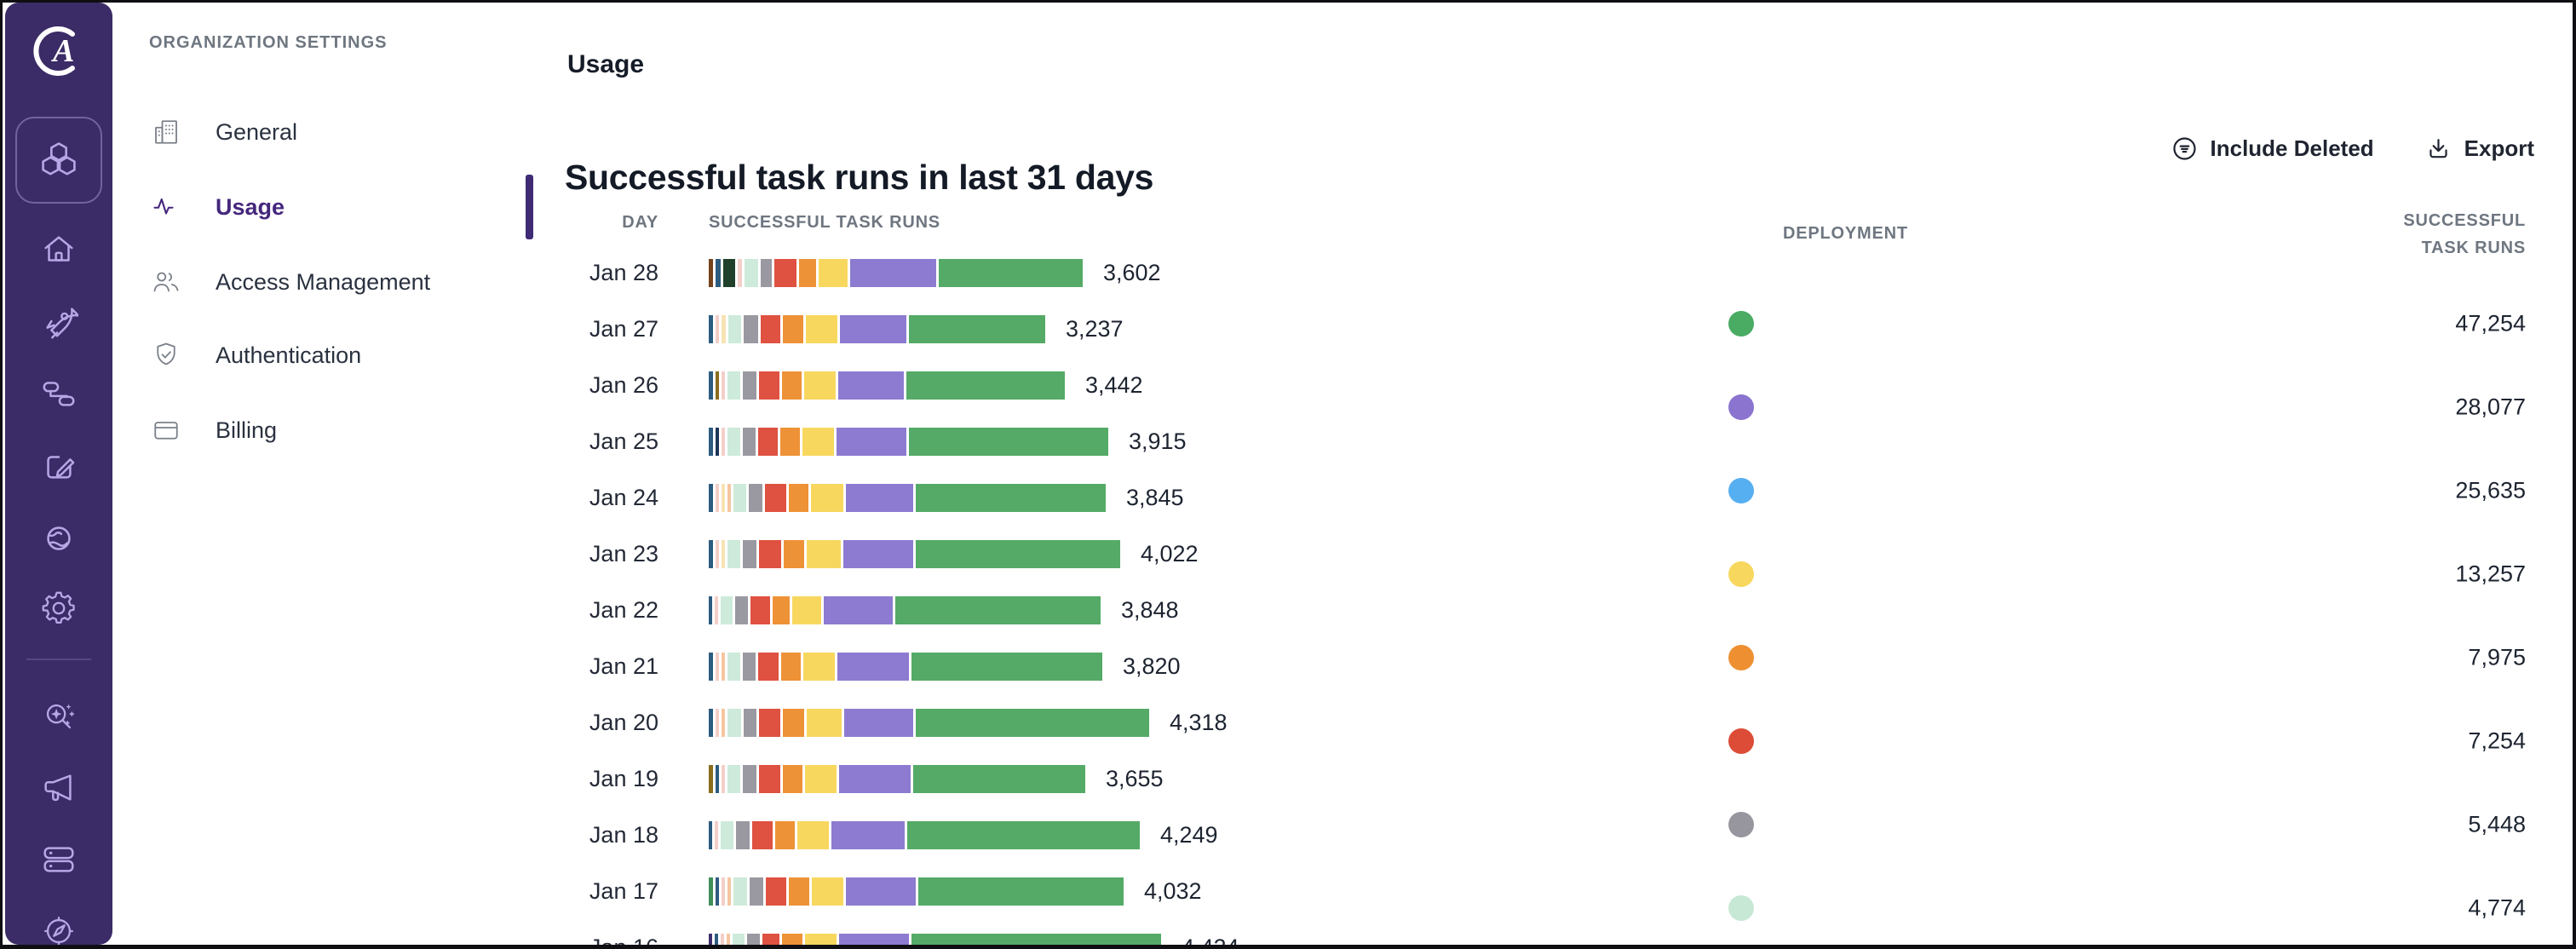 The image size is (2576, 949). I want to click on cubes-icon, so click(59, 158).